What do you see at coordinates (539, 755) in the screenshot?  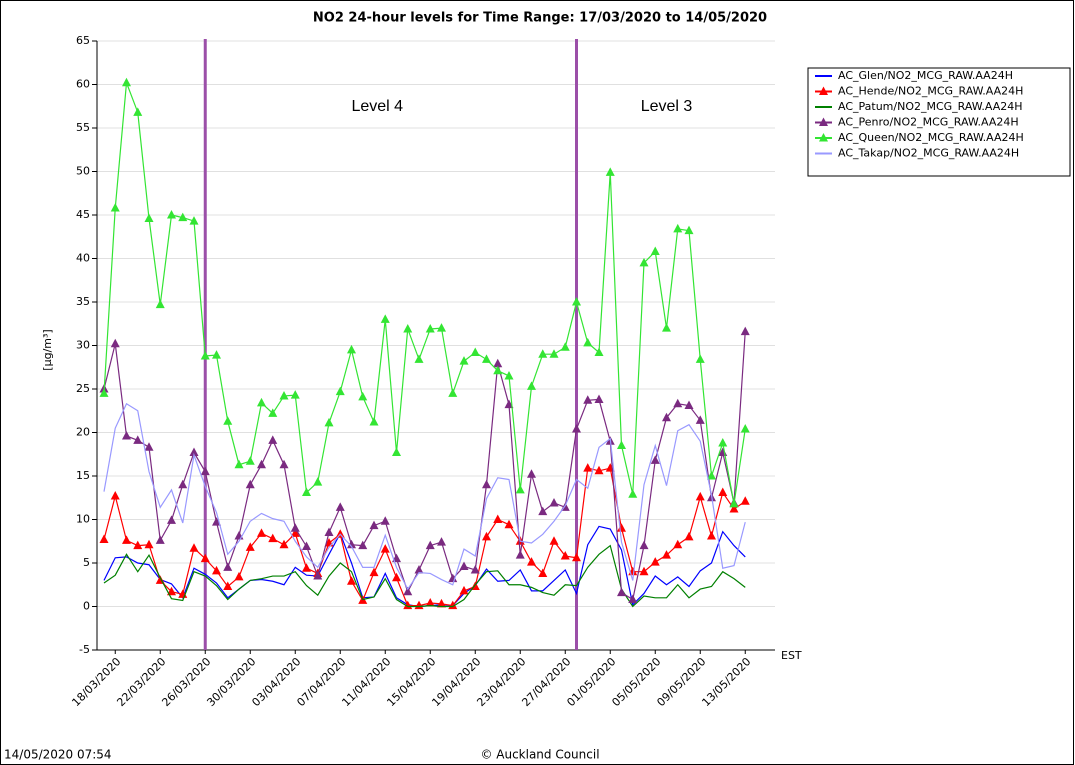 I see `footer-credit: © Auckland Council` at bounding box center [539, 755].